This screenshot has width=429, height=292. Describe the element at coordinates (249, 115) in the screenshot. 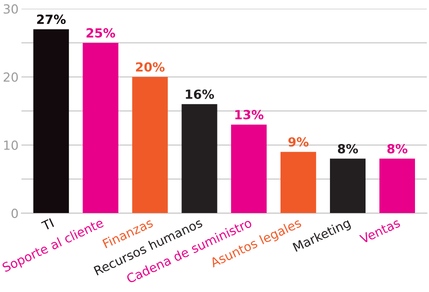

I see `data-label: 13%` at that location.